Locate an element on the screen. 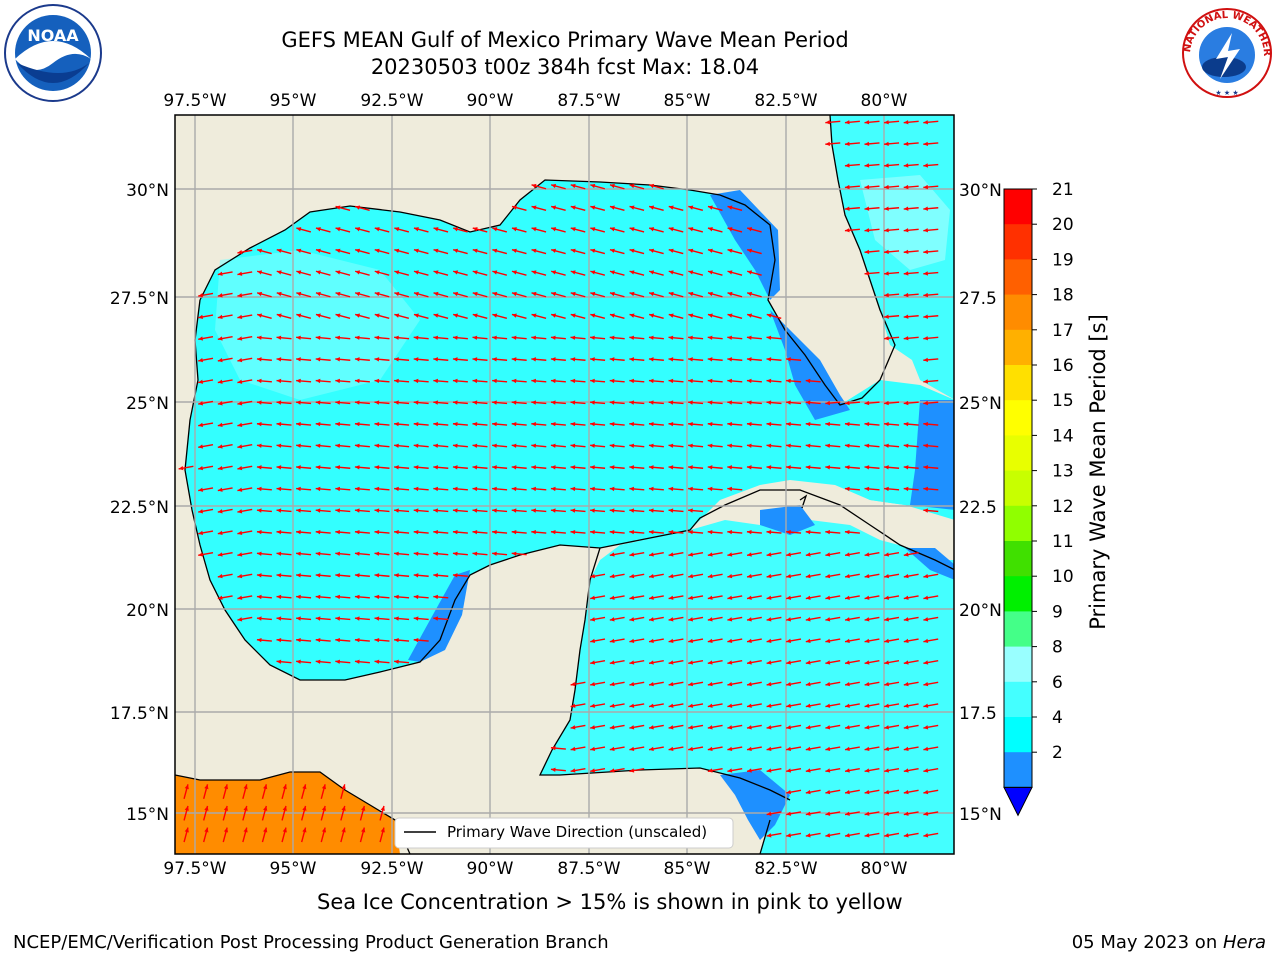  colorbar-tick-label: 4 is located at coordinates (1057, 718).